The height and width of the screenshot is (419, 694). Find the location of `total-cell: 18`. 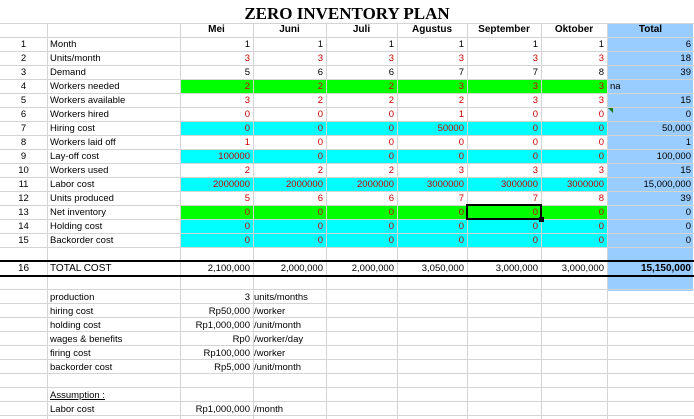

total-cell: 18 is located at coordinates (685, 58).